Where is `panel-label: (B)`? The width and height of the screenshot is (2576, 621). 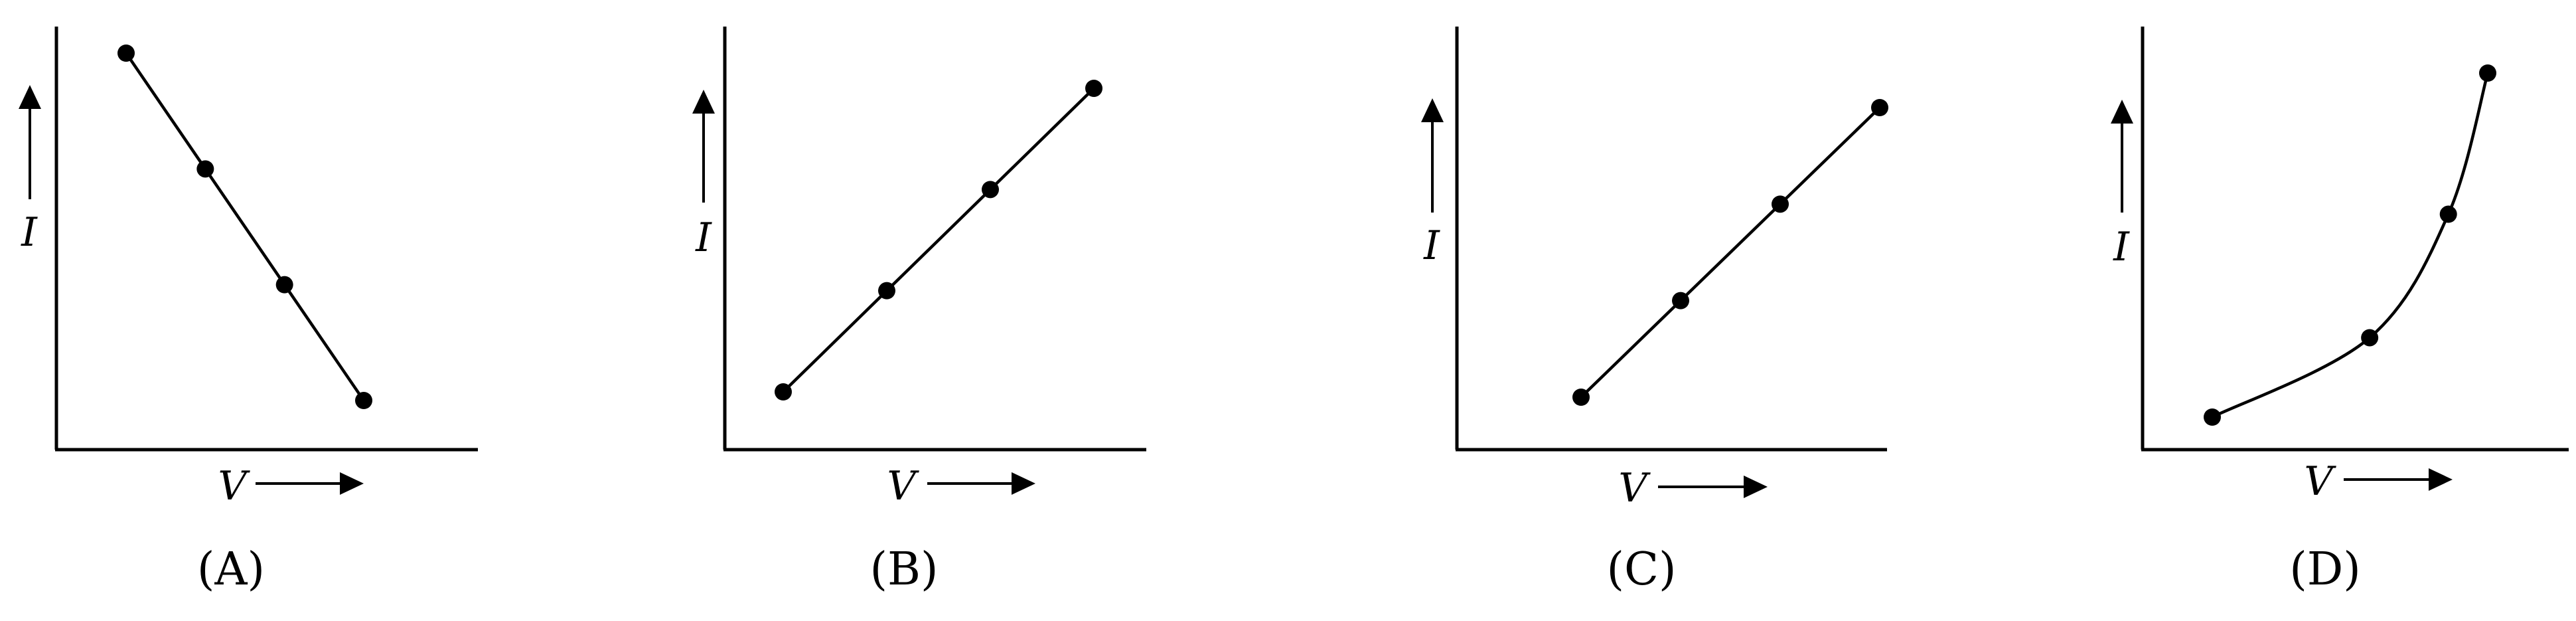
panel-label: (B) is located at coordinates (904, 569).